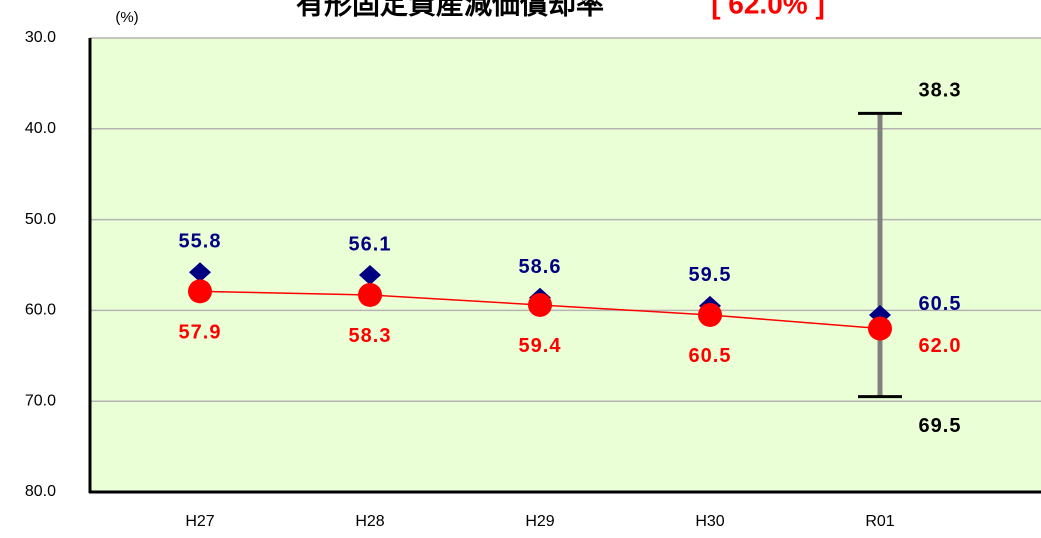  What do you see at coordinates (199, 521) in the screenshot?
I see `x-tick-label: H27` at bounding box center [199, 521].